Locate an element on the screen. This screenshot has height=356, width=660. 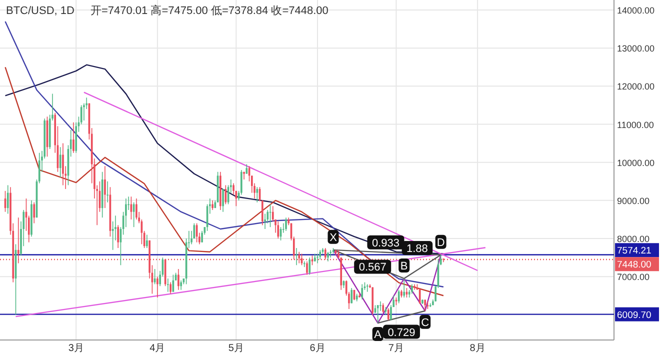
y-tick-label: 14000.00 is located at coordinates (636, 11).